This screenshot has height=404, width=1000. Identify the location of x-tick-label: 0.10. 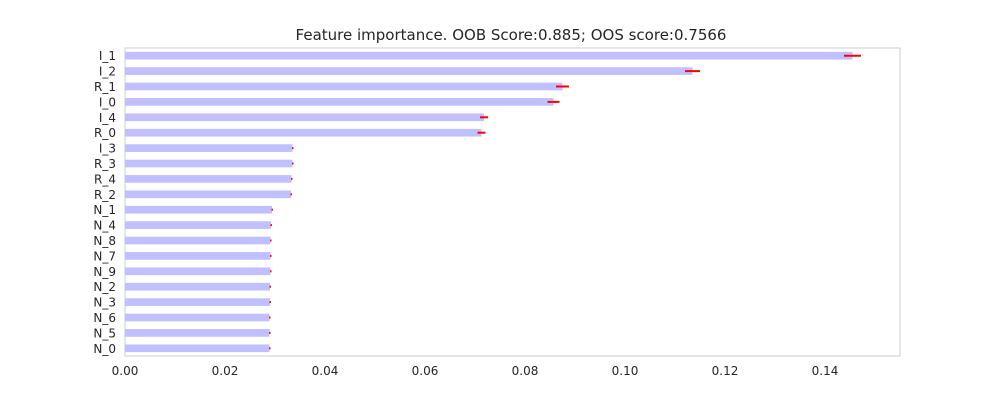
(625, 371).